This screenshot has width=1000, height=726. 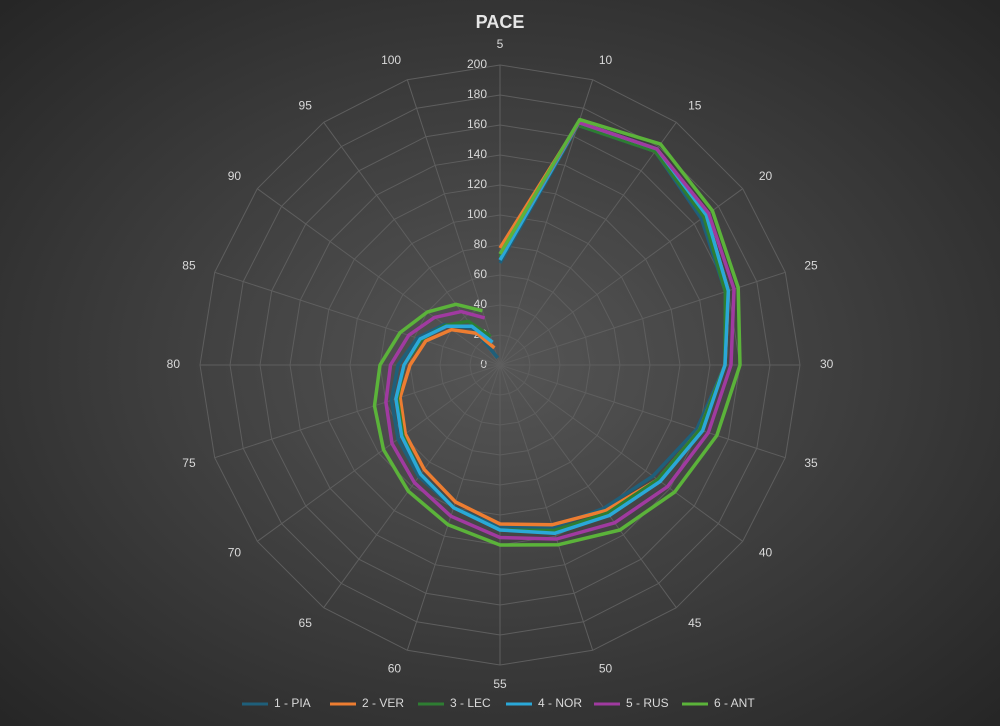 What do you see at coordinates (306, 623) in the screenshot?
I see `category-label: 65` at bounding box center [306, 623].